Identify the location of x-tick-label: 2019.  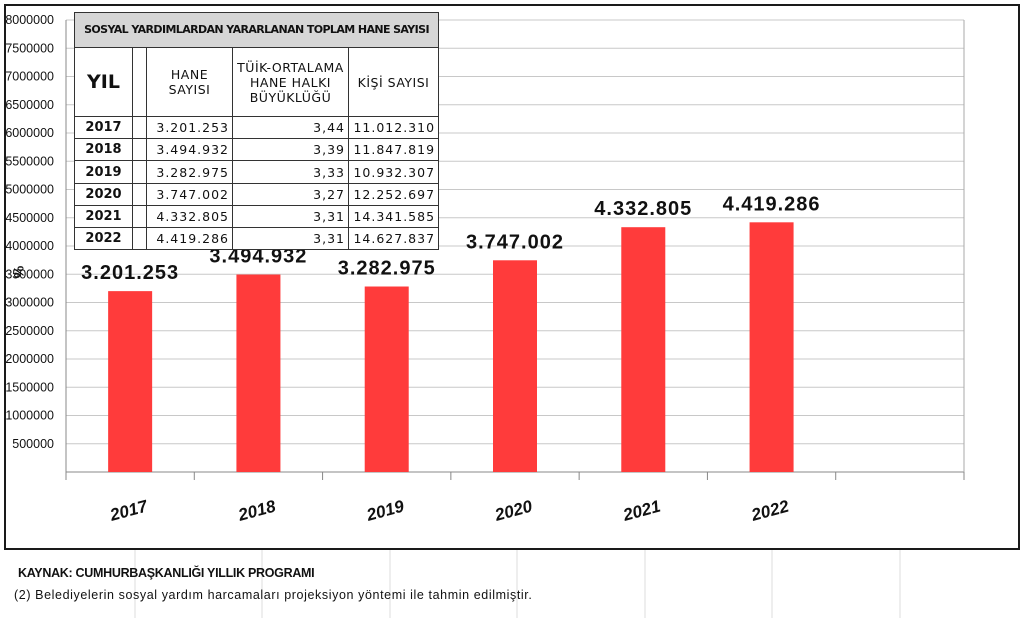
(385, 510).